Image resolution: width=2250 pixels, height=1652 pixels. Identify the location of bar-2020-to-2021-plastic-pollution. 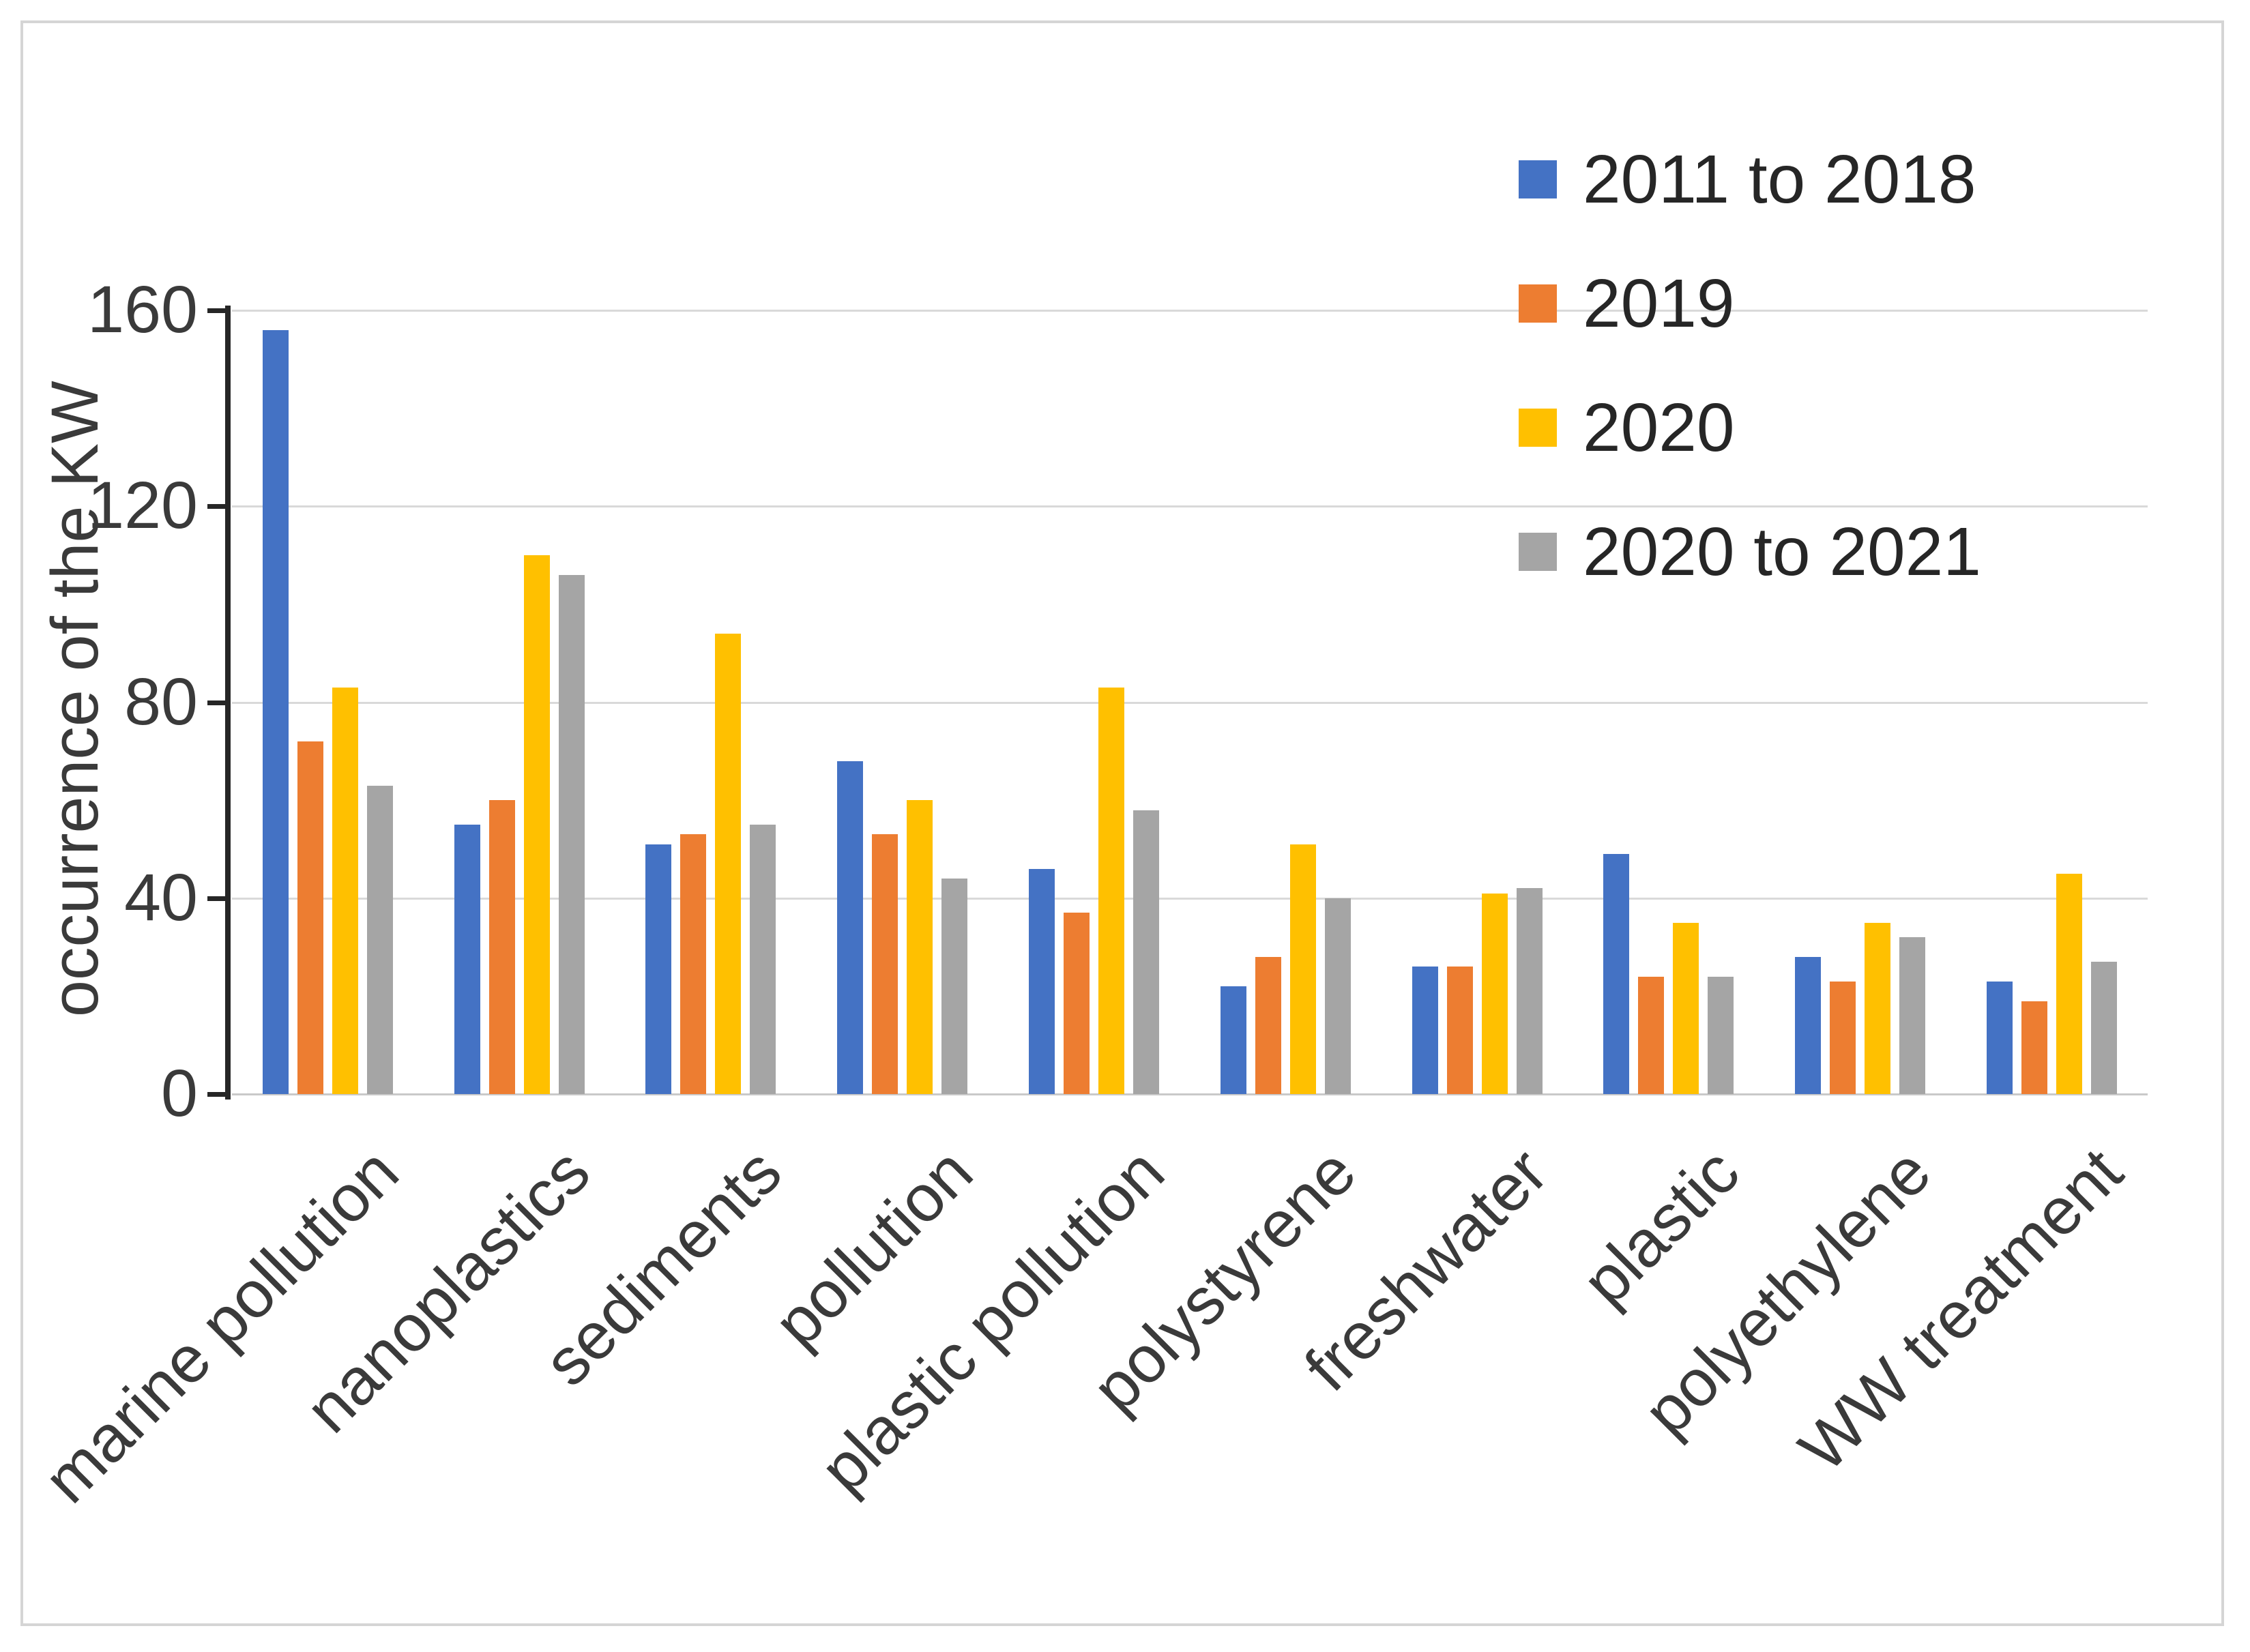
(1146, 952).